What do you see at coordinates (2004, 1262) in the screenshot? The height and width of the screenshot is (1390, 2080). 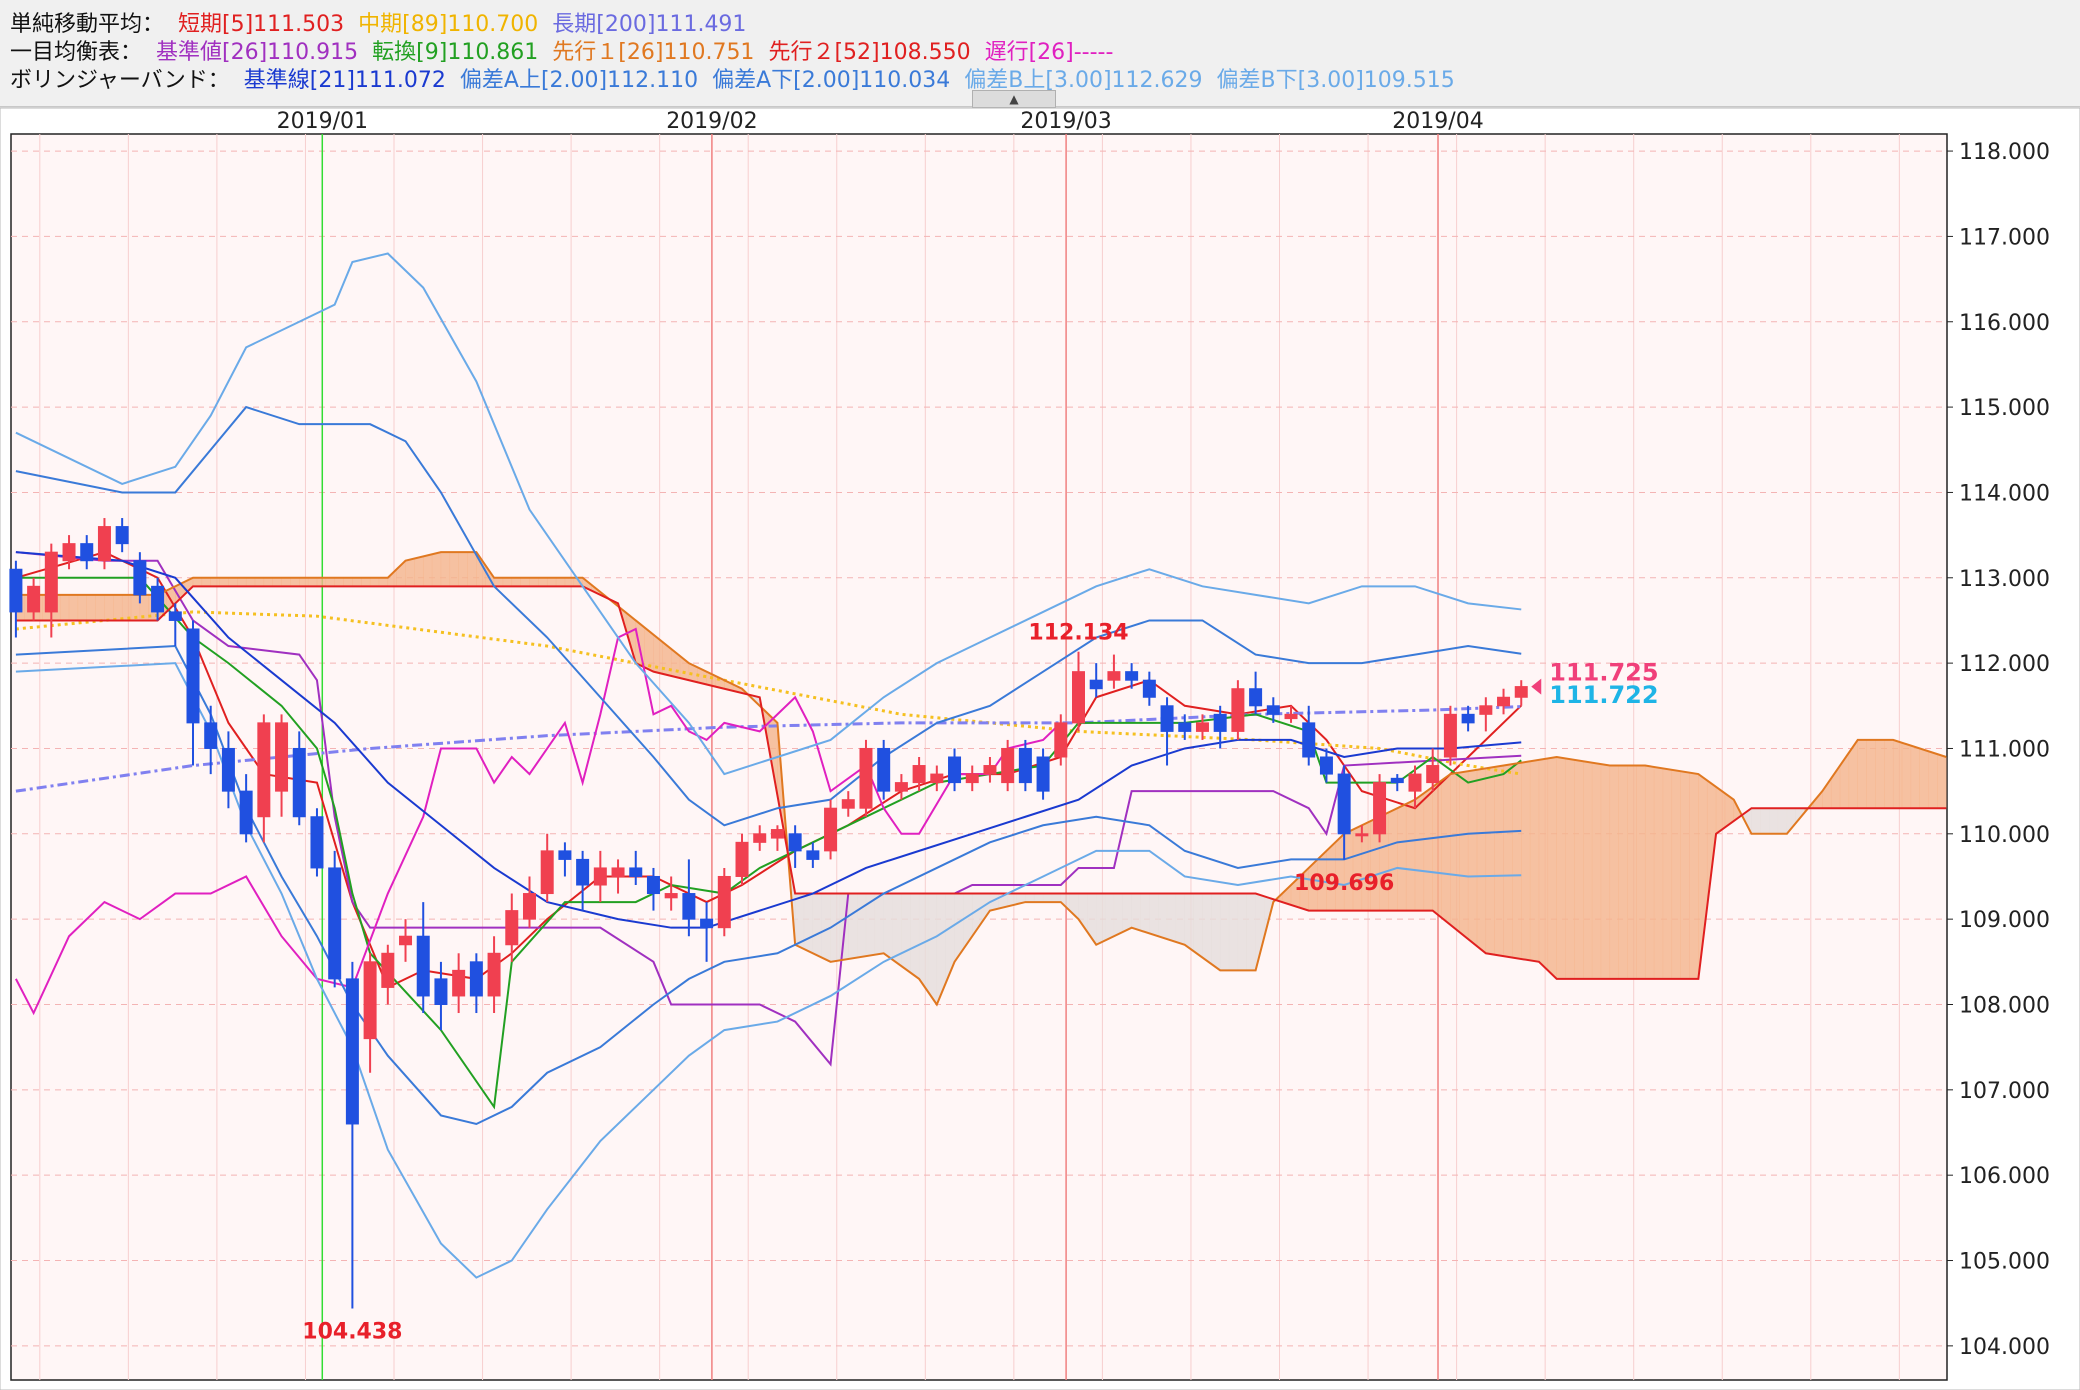 I see `y-tick-label: 105.000` at bounding box center [2004, 1262].